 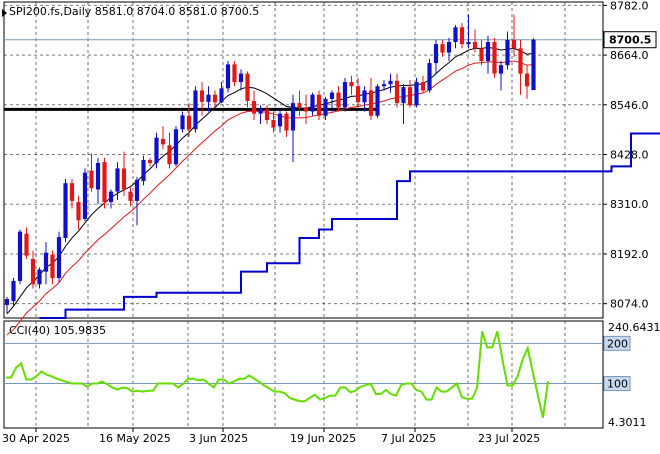 I want to click on price-tick-label: 8310.0, so click(x=629, y=204).